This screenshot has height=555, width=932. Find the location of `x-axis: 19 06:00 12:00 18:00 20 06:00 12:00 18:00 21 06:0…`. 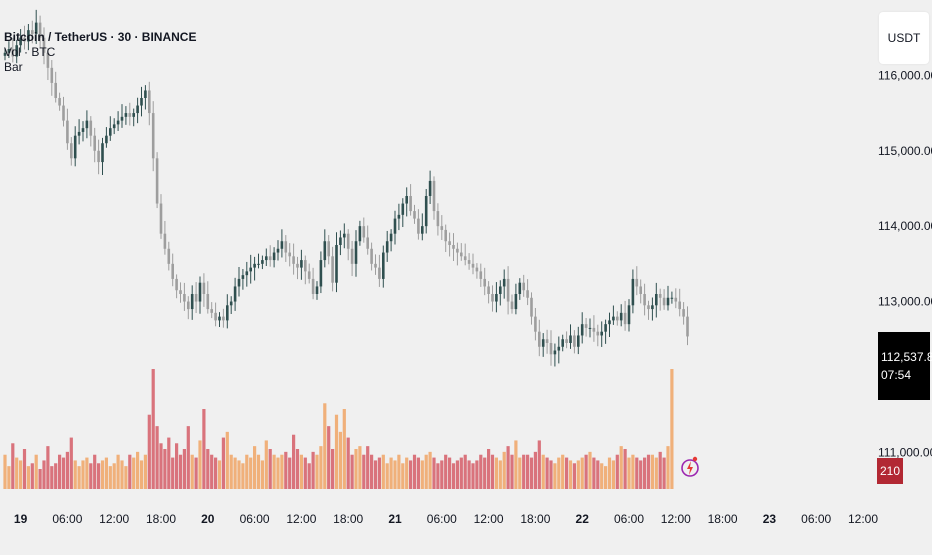

x-axis: 19 06:00 12:00 18:00 20 06:00 12:00 18:00 21 06:0… is located at coordinates (446, 519).